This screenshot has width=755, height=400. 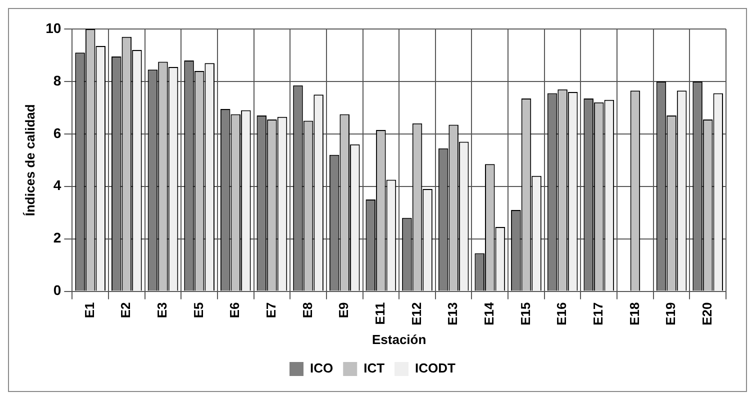 What do you see at coordinates (198, 310) in the screenshot?
I see `x-tick-label: E5` at bounding box center [198, 310].